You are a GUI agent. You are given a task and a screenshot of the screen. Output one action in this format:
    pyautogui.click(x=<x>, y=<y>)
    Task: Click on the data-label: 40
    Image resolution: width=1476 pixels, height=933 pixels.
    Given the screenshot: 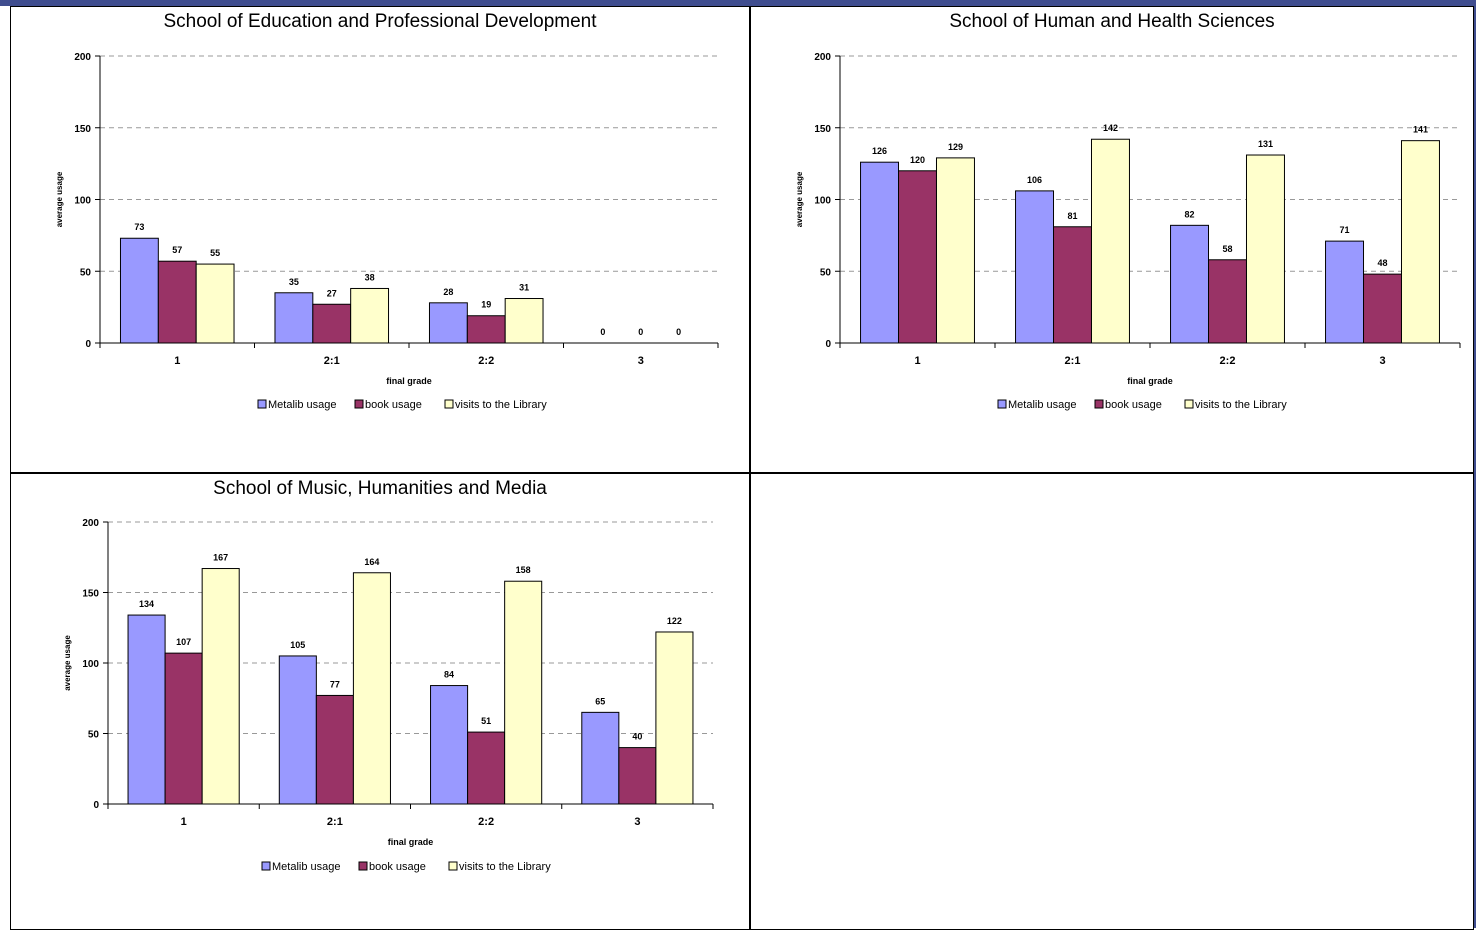 What is the action you would take?
    pyautogui.click(x=637, y=737)
    